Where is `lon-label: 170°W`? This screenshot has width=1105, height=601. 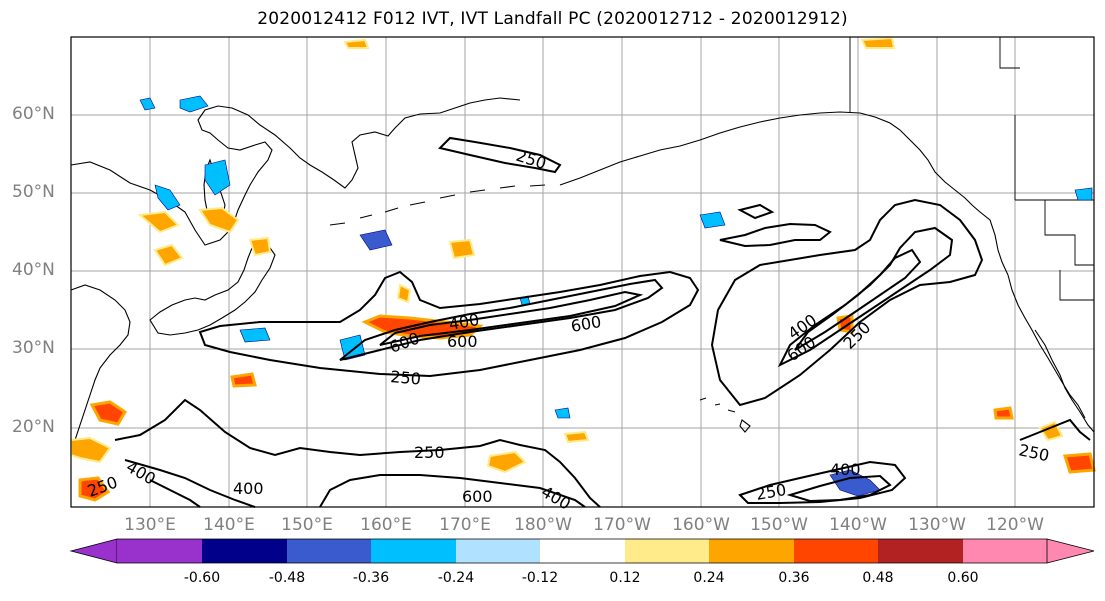
lon-label: 170°W is located at coordinates (622, 525).